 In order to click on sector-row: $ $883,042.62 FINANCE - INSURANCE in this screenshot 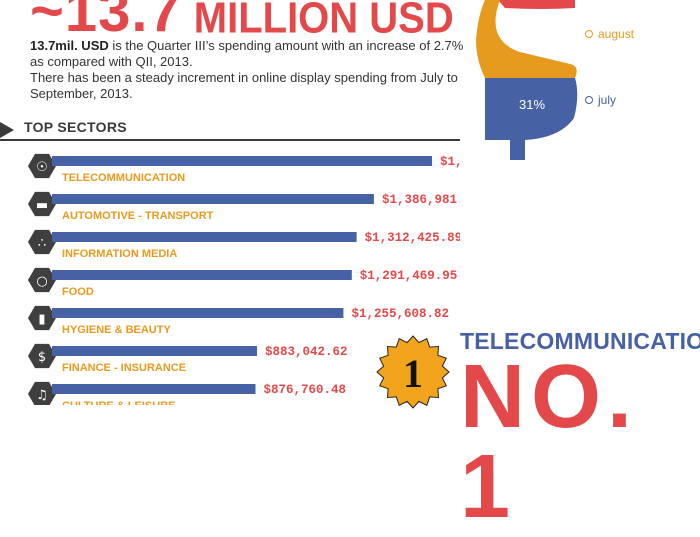, I will do `click(188, 358)`.